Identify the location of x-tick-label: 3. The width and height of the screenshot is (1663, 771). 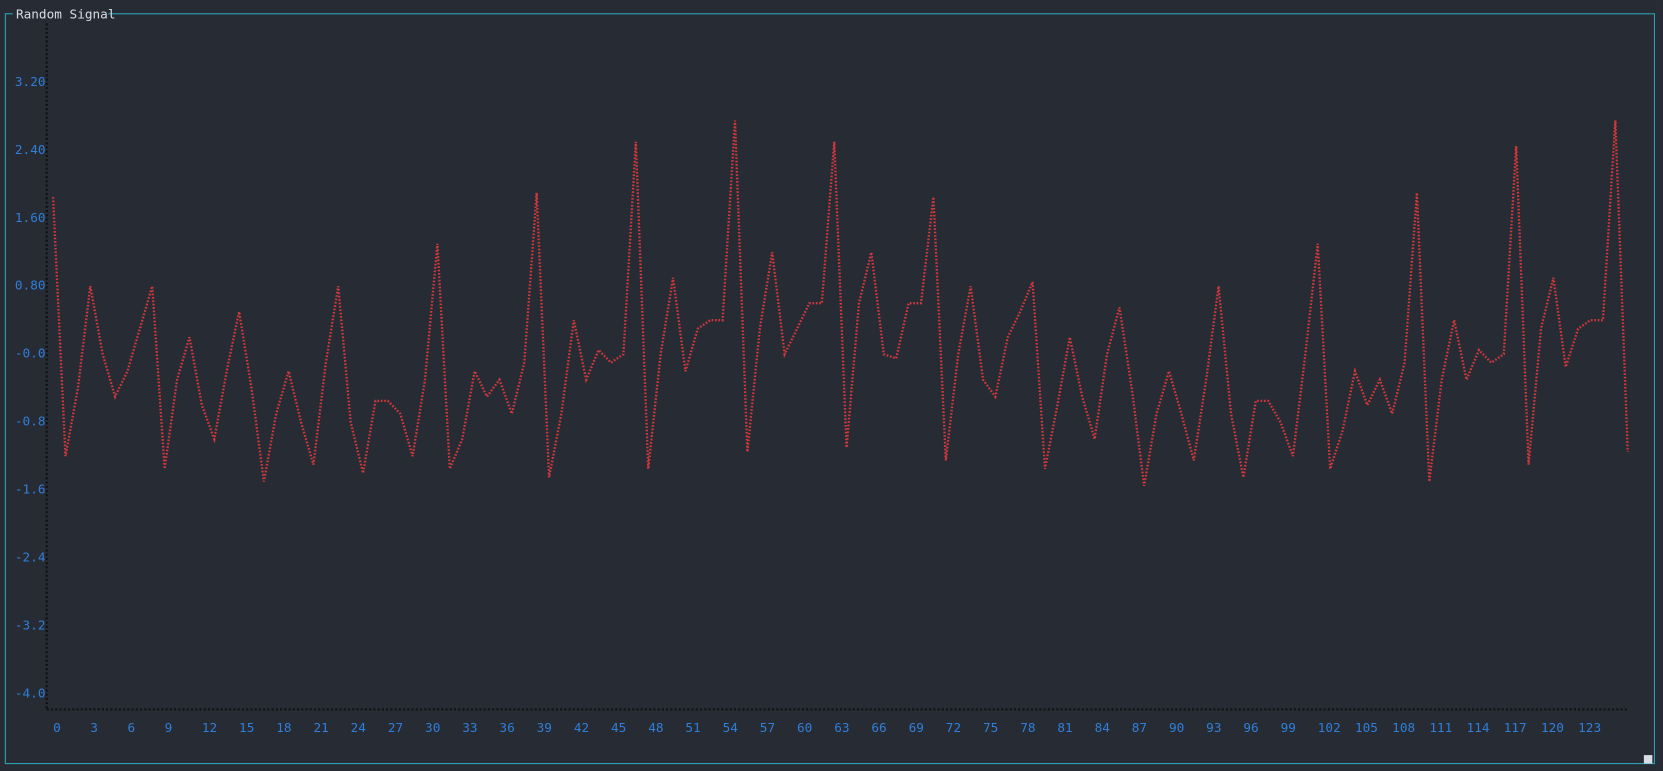
(94, 727).